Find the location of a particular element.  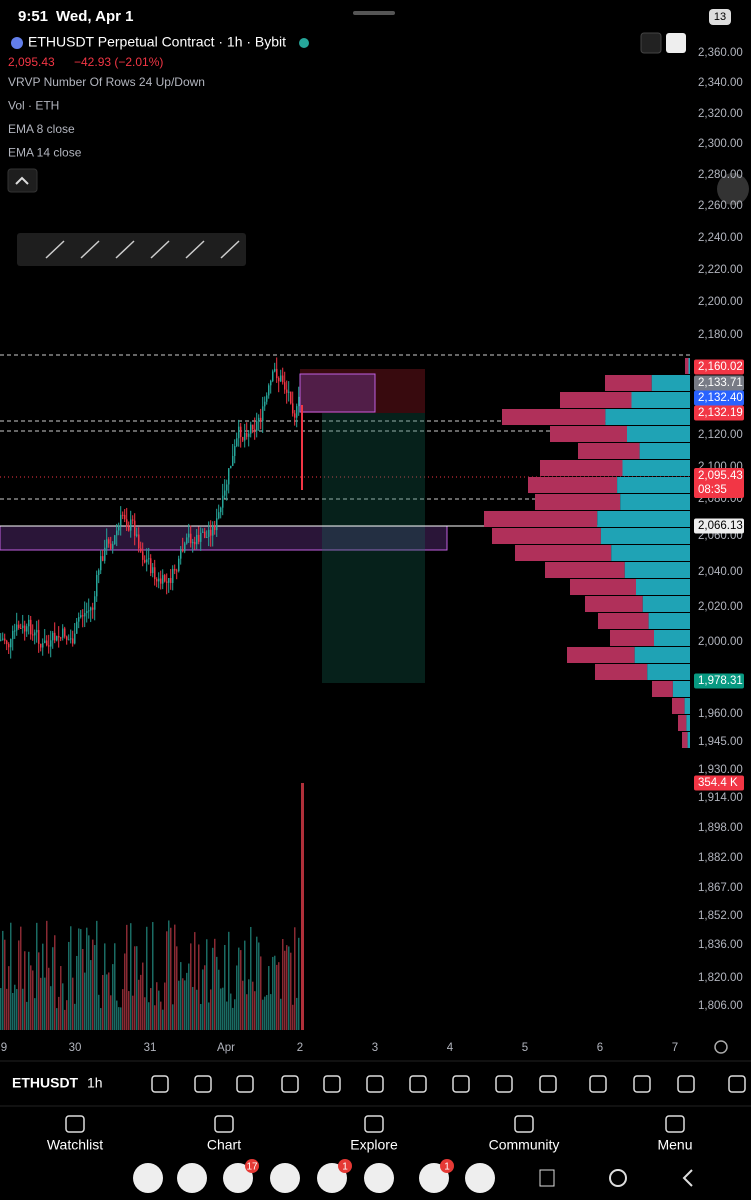

nav-label: Explore is located at coordinates (374, 1145).